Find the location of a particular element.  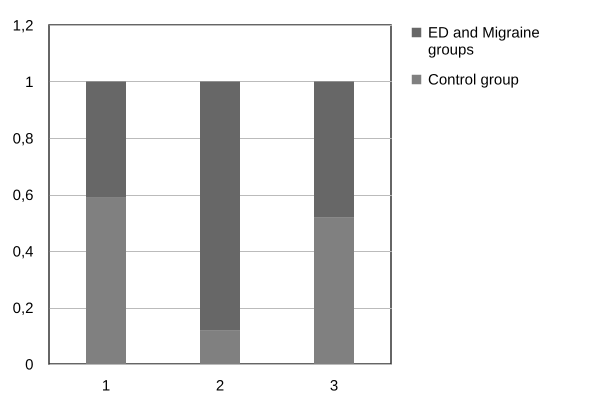

y-tick-label: 0 is located at coordinates (29, 365).